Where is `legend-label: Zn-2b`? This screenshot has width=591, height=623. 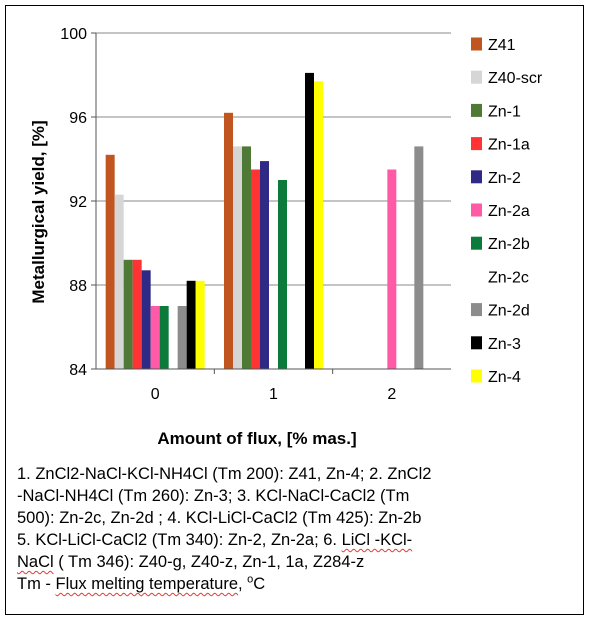 legend-label: Zn-2b is located at coordinates (509, 244).